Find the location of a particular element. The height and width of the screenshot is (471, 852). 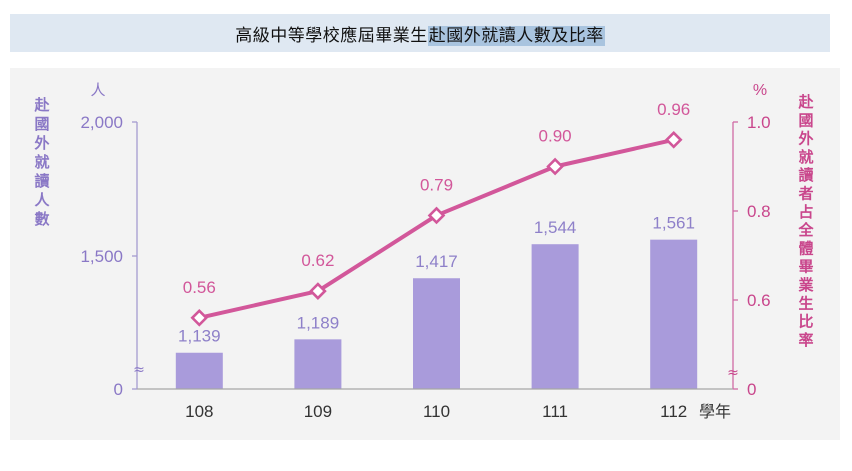

left-axis-title: 赴國外就讀人數 is located at coordinates (41, 162).